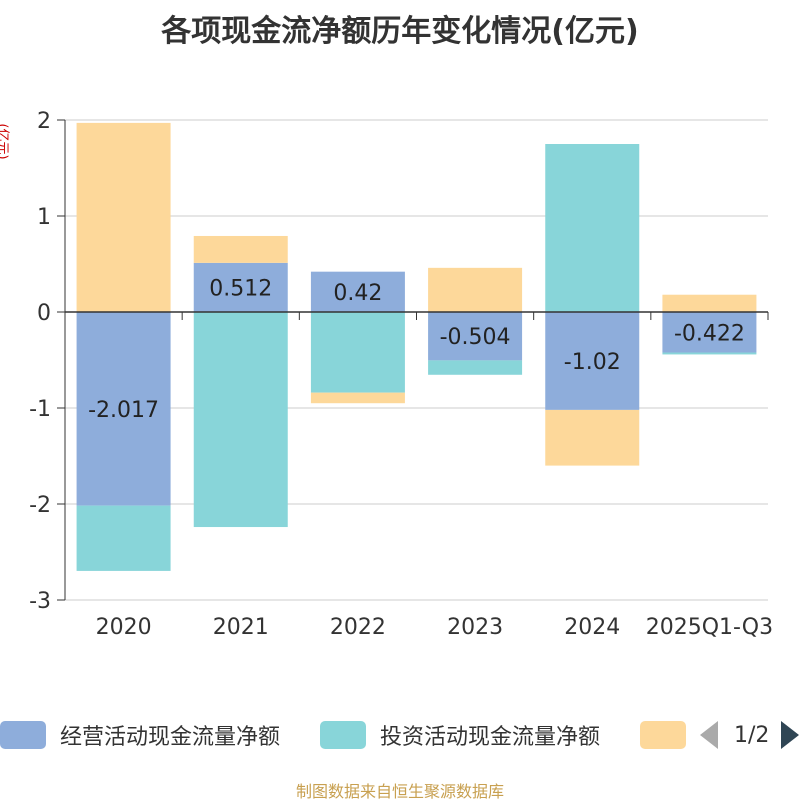 The width and height of the screenshot is (800, 802). I want to click on data-label: -0.422, so click(709, 333).